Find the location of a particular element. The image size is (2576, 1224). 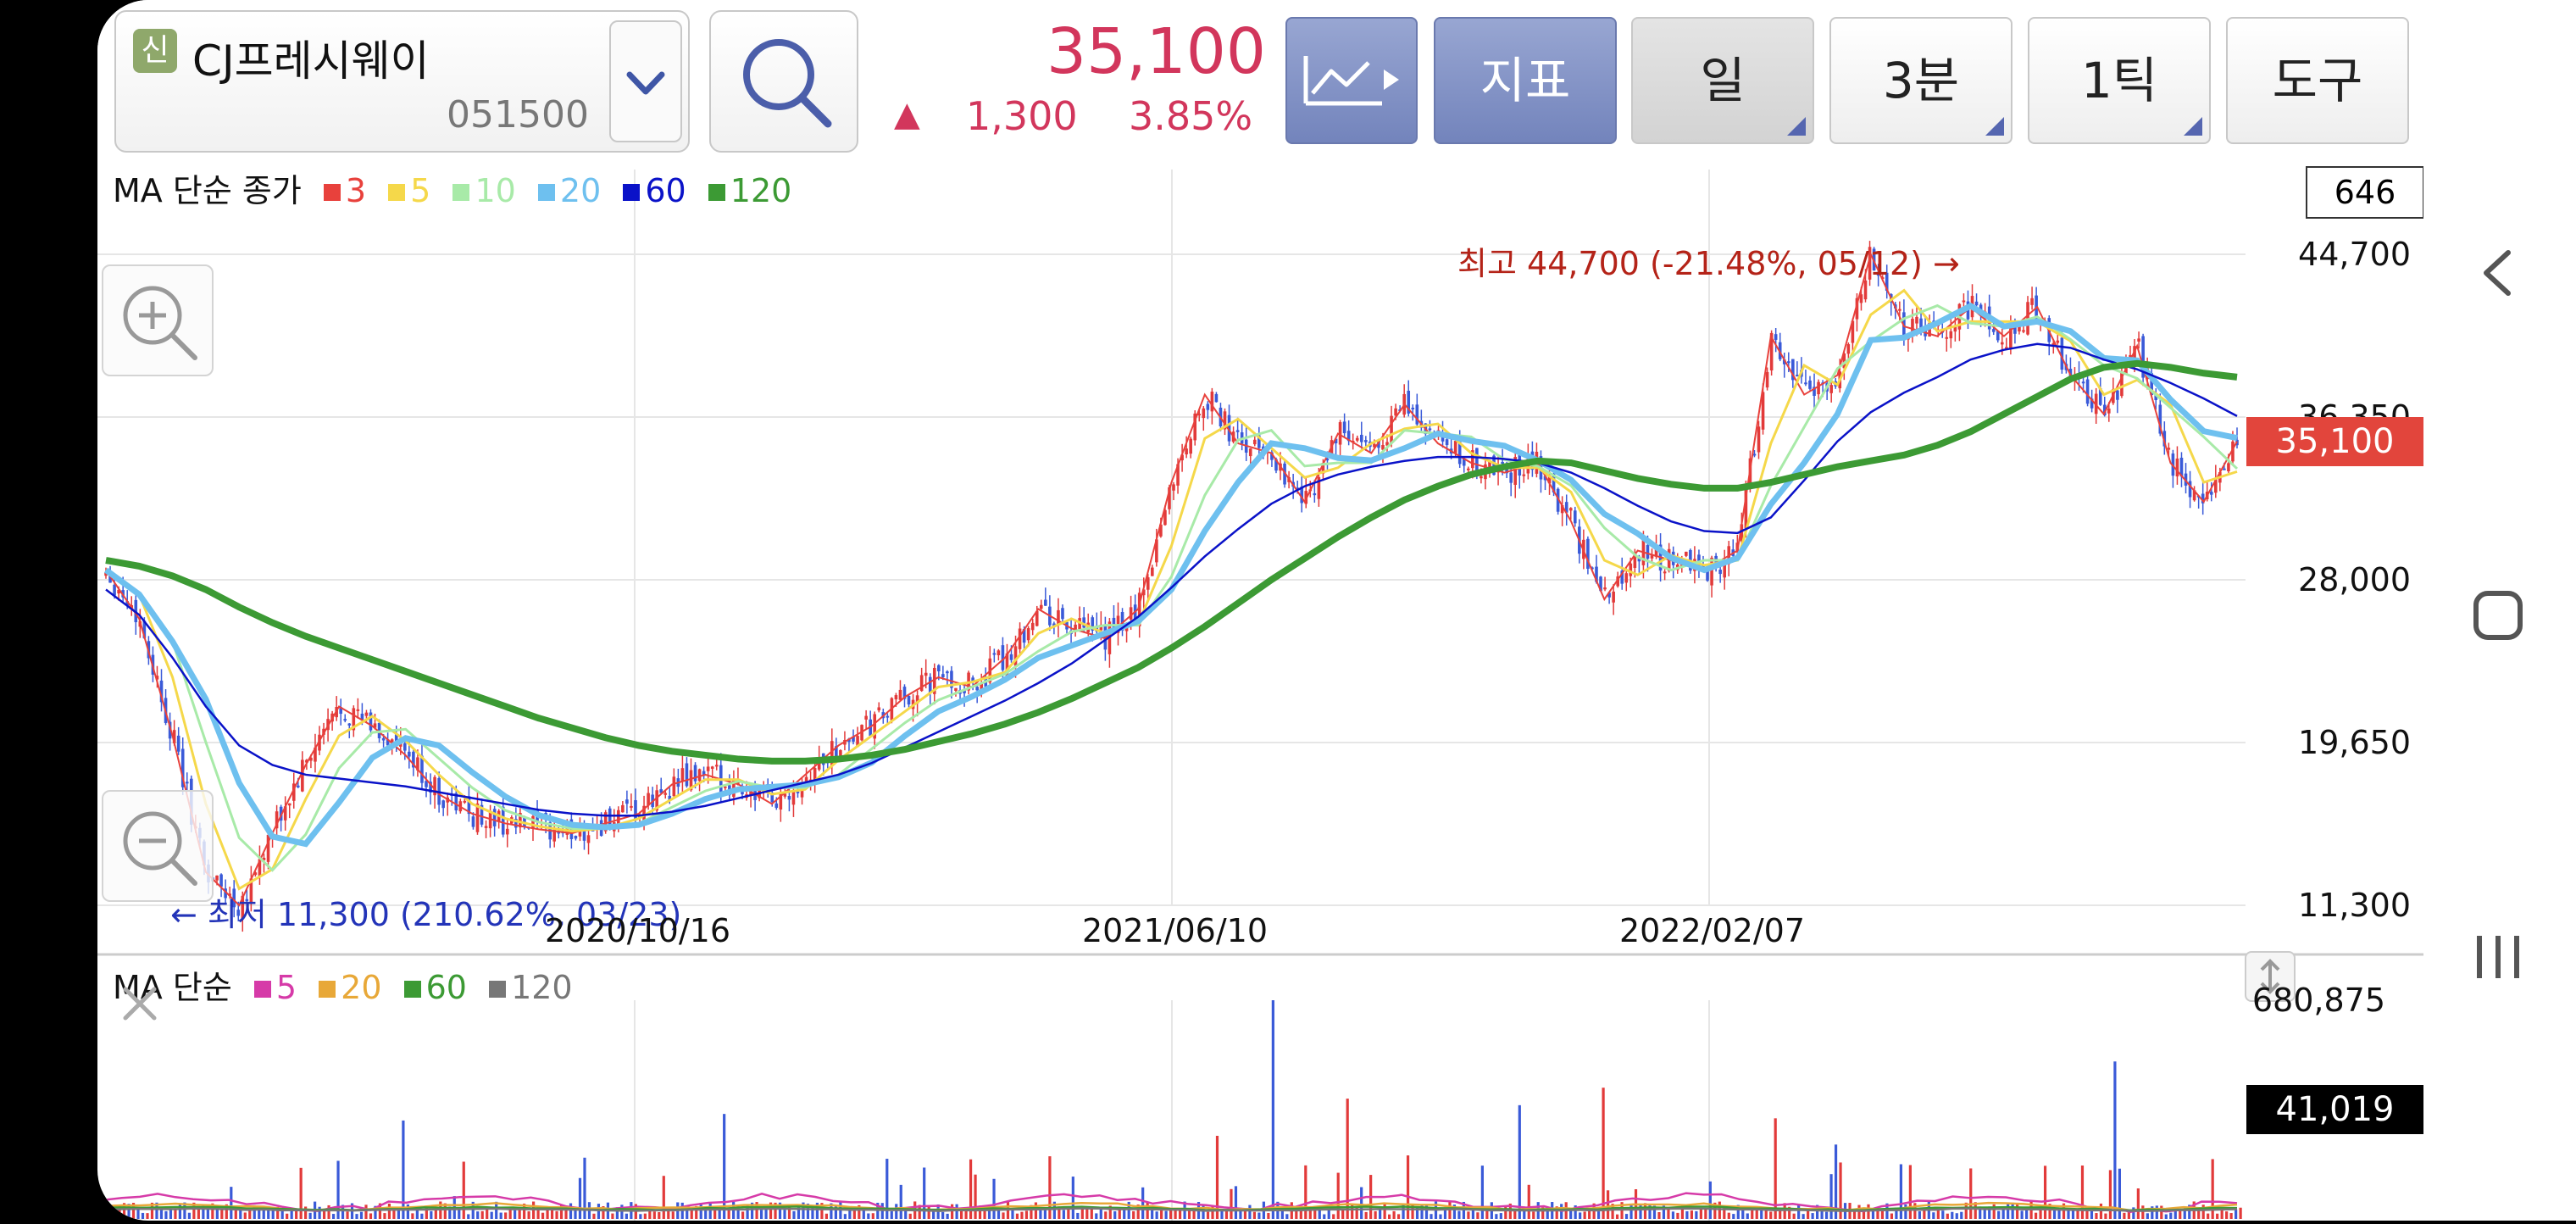

indicator-button: 지표 is located at coordinates (1525, 80).